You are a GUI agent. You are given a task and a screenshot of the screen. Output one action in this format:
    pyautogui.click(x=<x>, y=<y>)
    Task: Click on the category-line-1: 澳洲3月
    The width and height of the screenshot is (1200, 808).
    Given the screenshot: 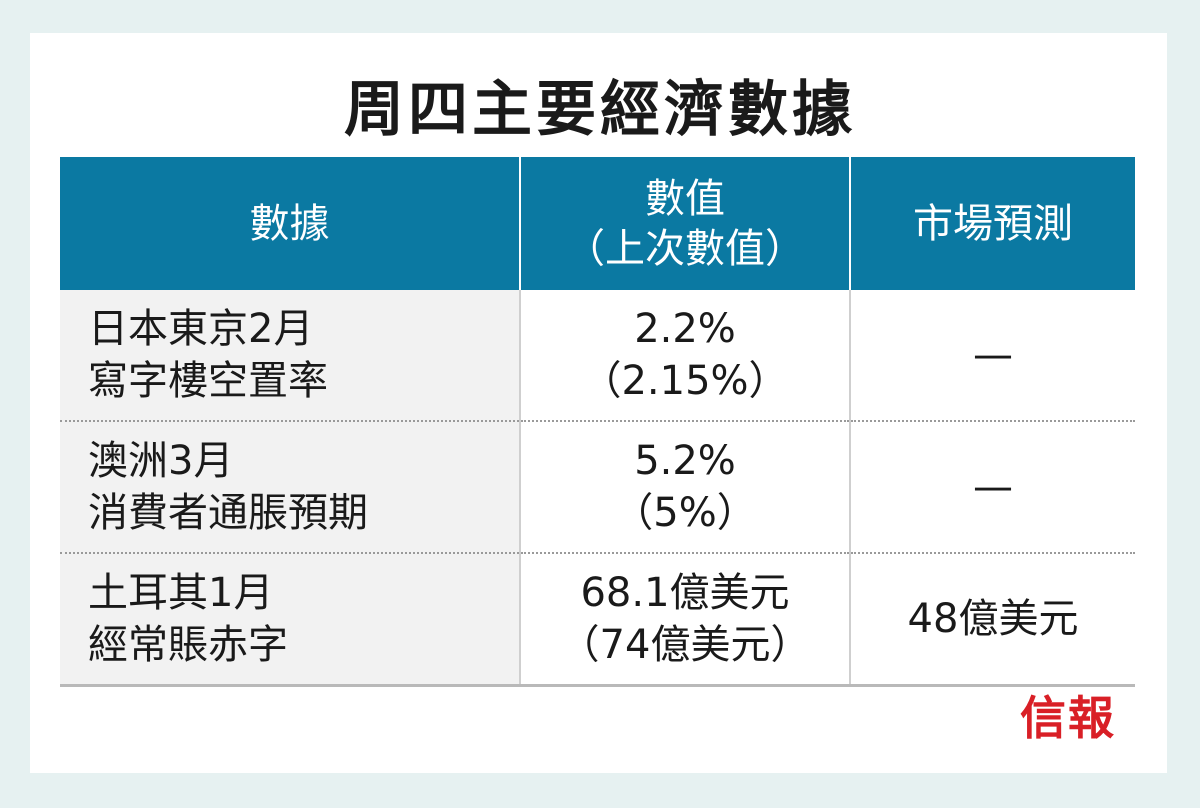 What is the action you would take?
    pyautogui.click(x=161, y=461)
    